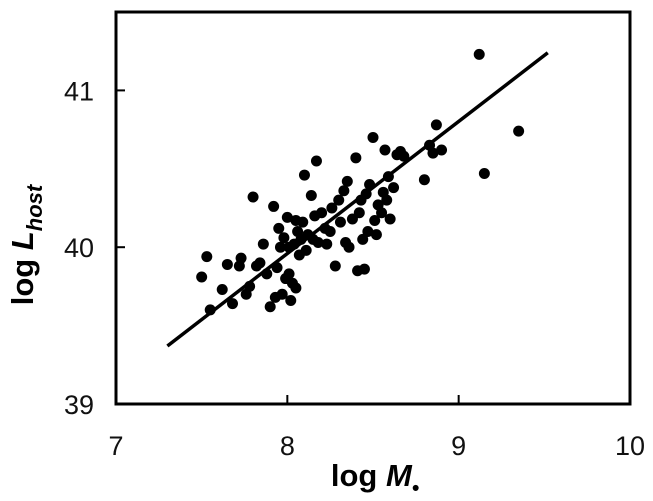 This screenshot has height=501, width=653. Describe the element at coordinates (26, 244) in the screenshot. I see `y-axis-label: log Lhost` at that location.